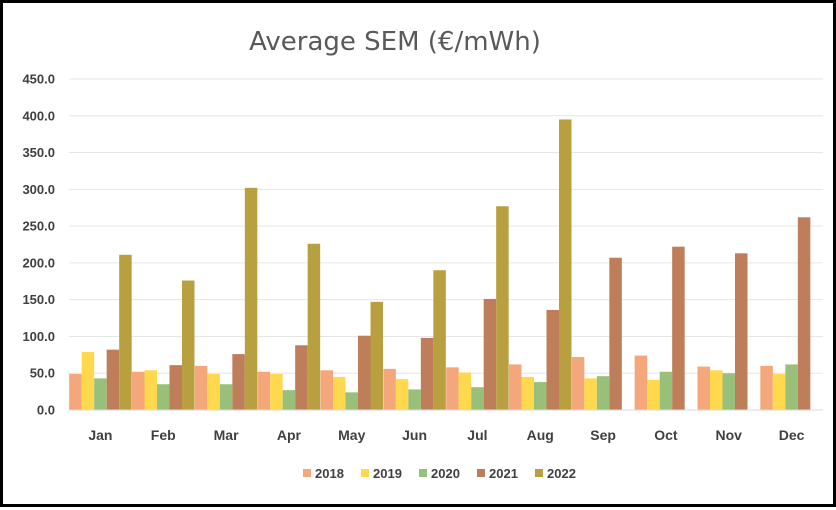 The image size is (836, 510). Describe the element at coordinates (351, 435) in the screenshot. I see `x-category-label: May` at that location.